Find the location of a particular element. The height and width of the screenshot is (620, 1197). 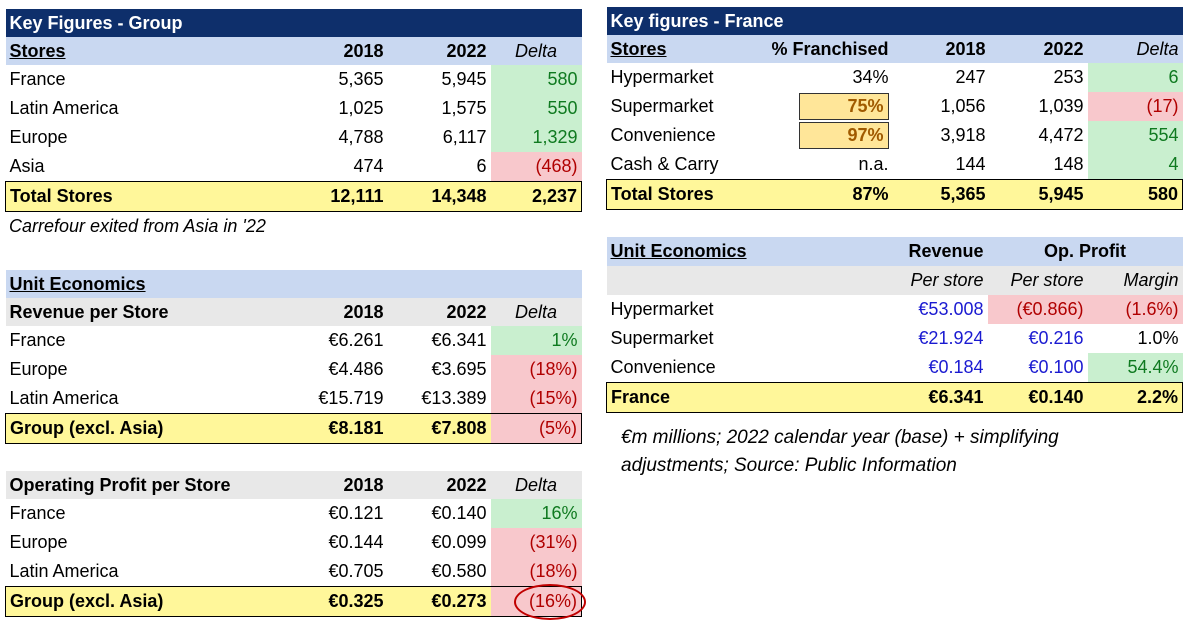

highlighted-cell: 97% is located at coordinates (843, 135).